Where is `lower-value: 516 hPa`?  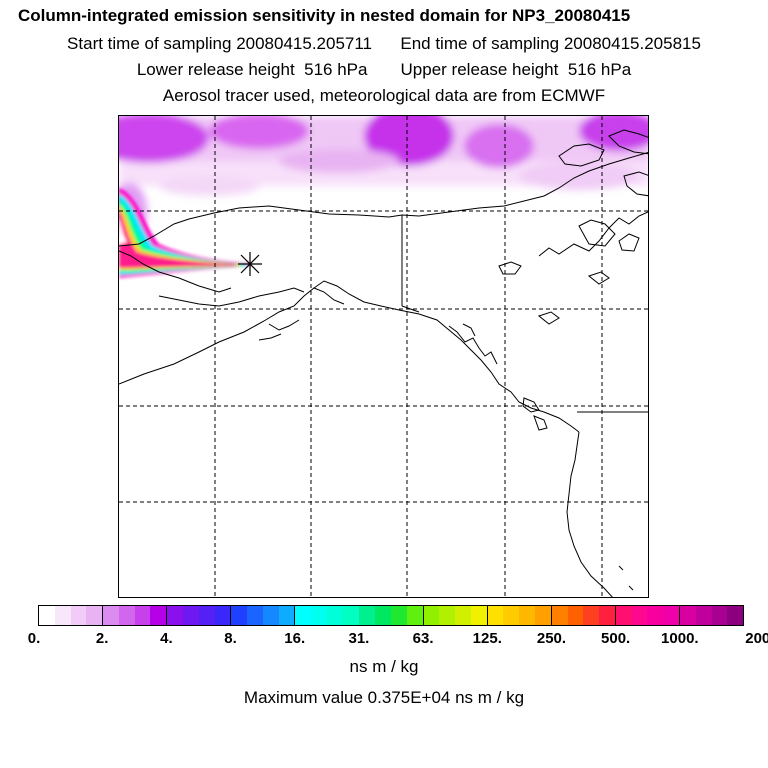
lower-value: 516 hPa is located at coordinates (336, 69).